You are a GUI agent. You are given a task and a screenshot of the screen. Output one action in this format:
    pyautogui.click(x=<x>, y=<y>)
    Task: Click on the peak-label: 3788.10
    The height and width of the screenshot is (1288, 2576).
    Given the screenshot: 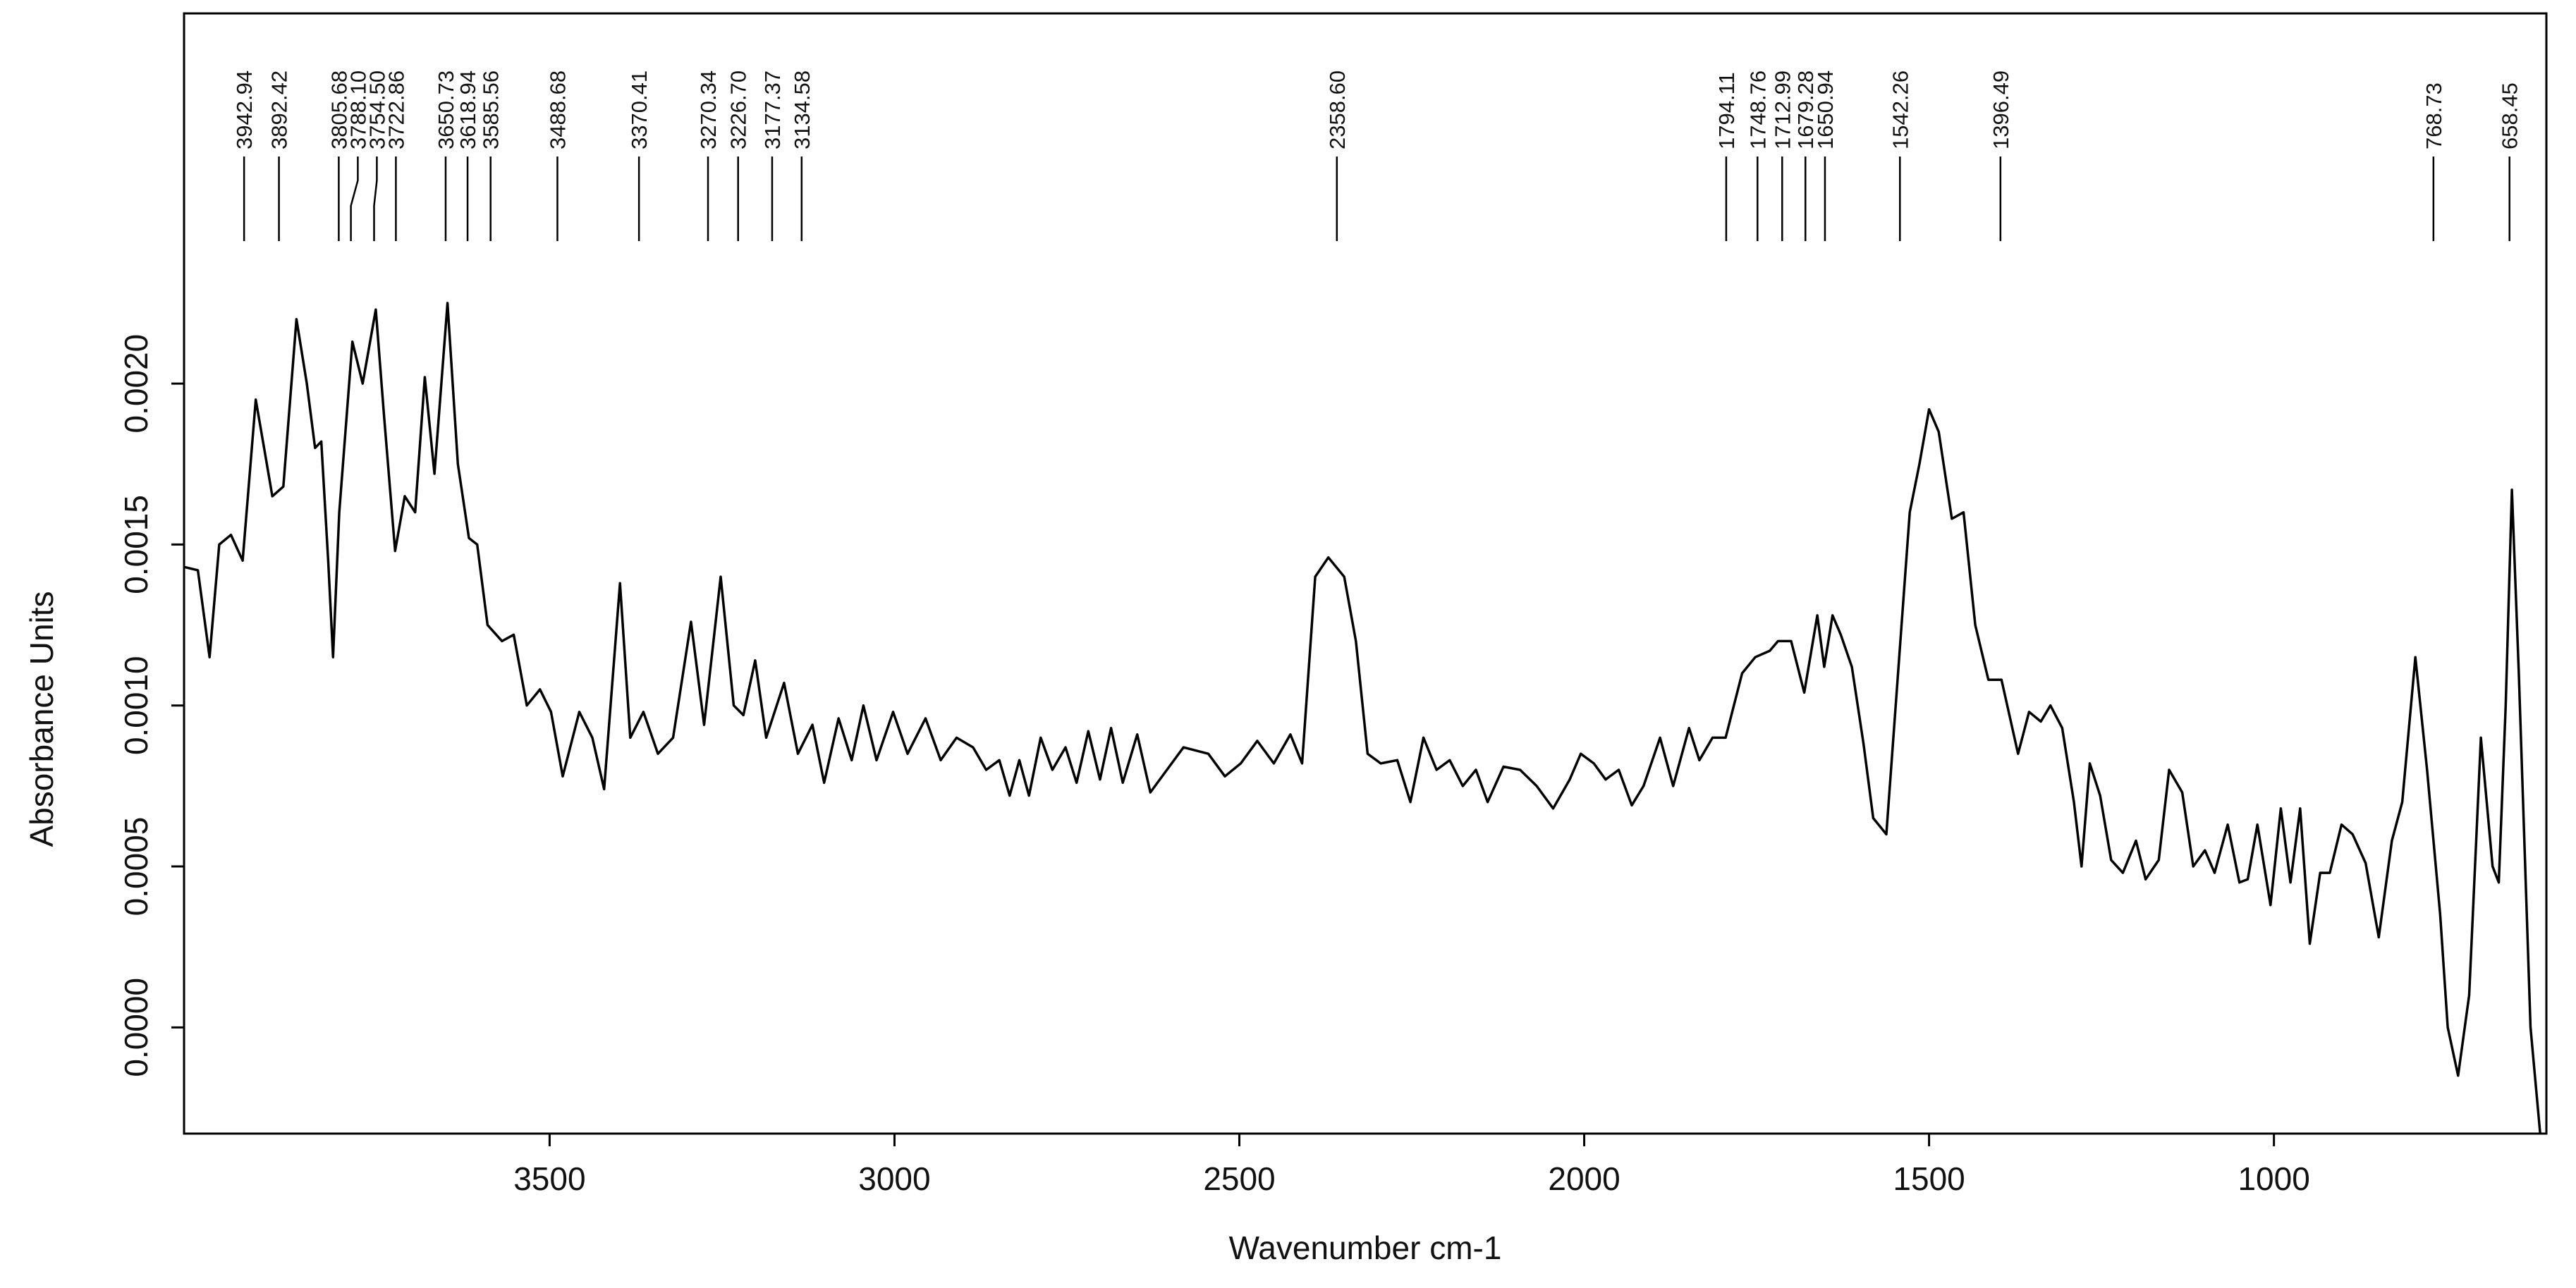 What is the action you would take?
    pyautogui.click(x=358, y=109)
    